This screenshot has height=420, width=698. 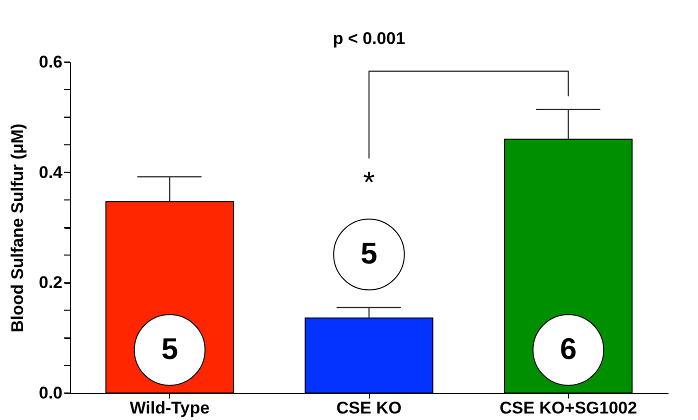 What do you see at coordinates (369, 408) in the screenshot?
I see `x-tick-label: CSE KO` at bounding box center [369, 408].